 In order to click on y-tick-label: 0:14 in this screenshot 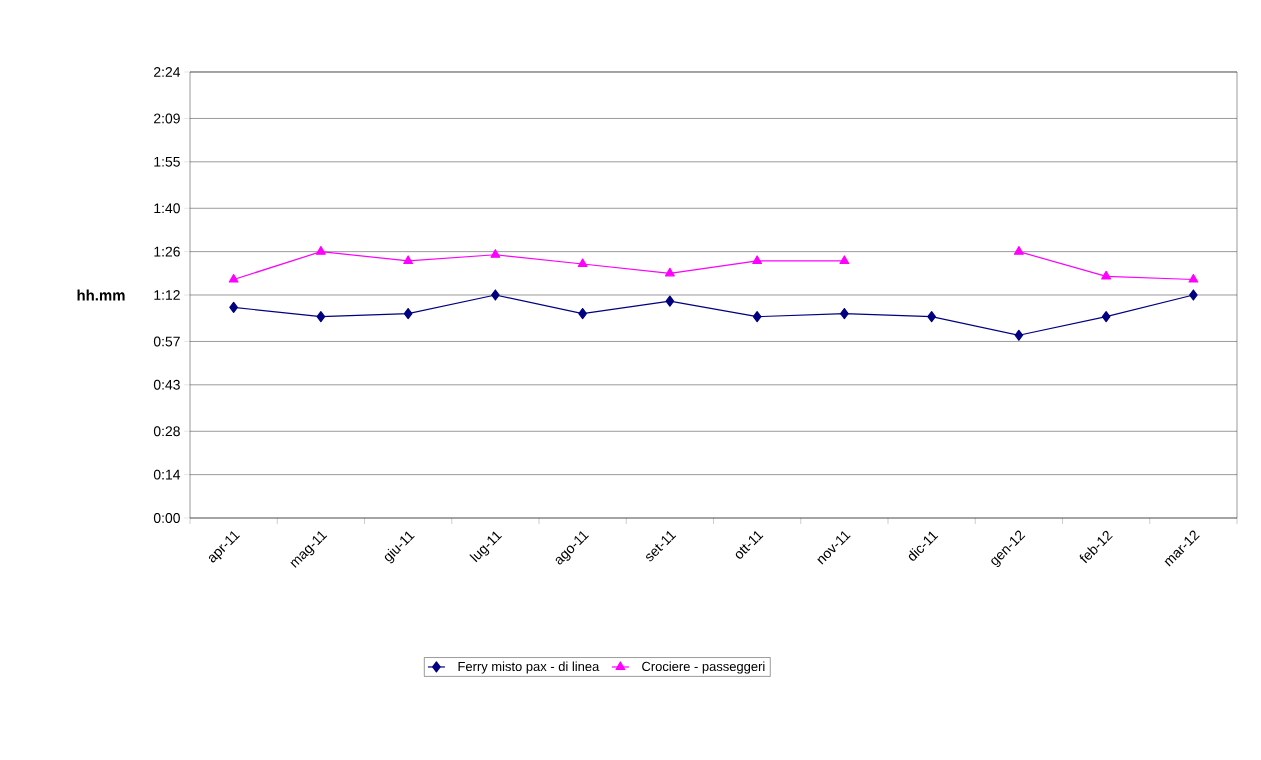, I will do `click(167, 474)`.